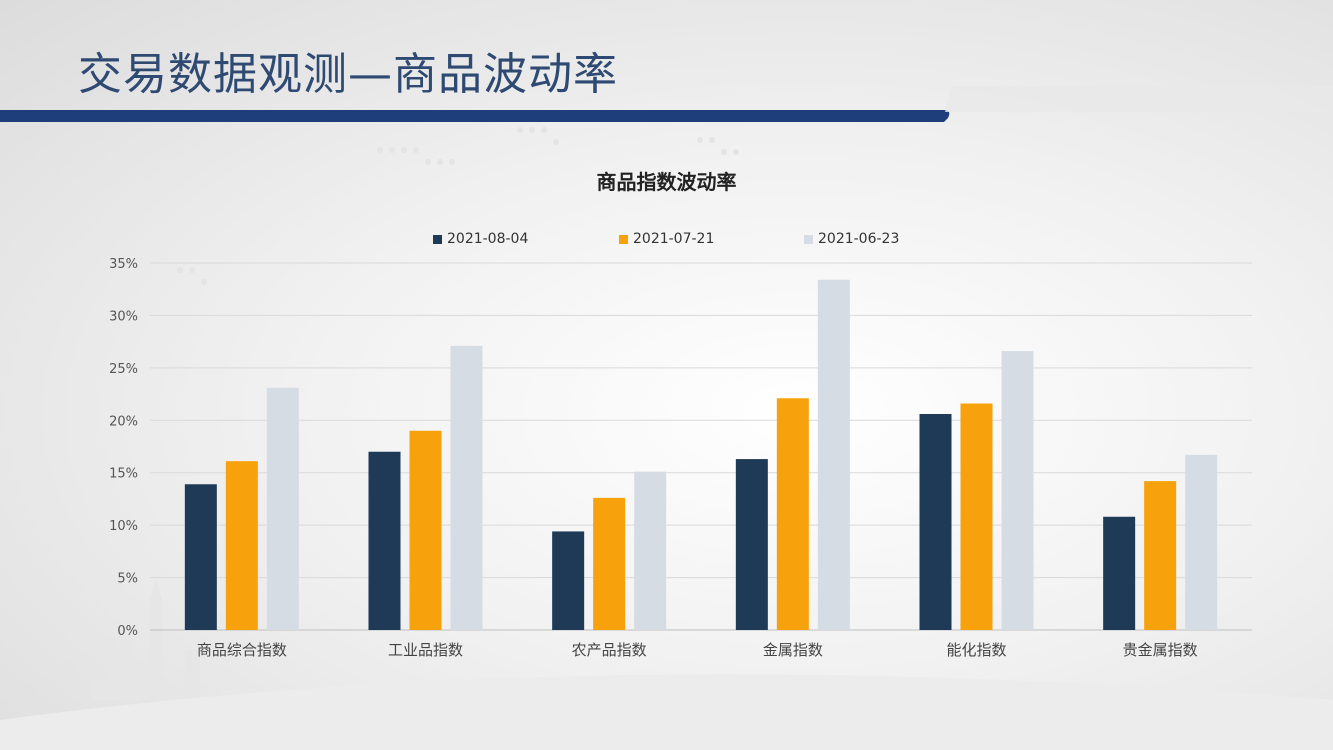  Describe the element at coordinates (976, 650) in the screenshot. I see `x-tick-label: 能化指数` at that location.